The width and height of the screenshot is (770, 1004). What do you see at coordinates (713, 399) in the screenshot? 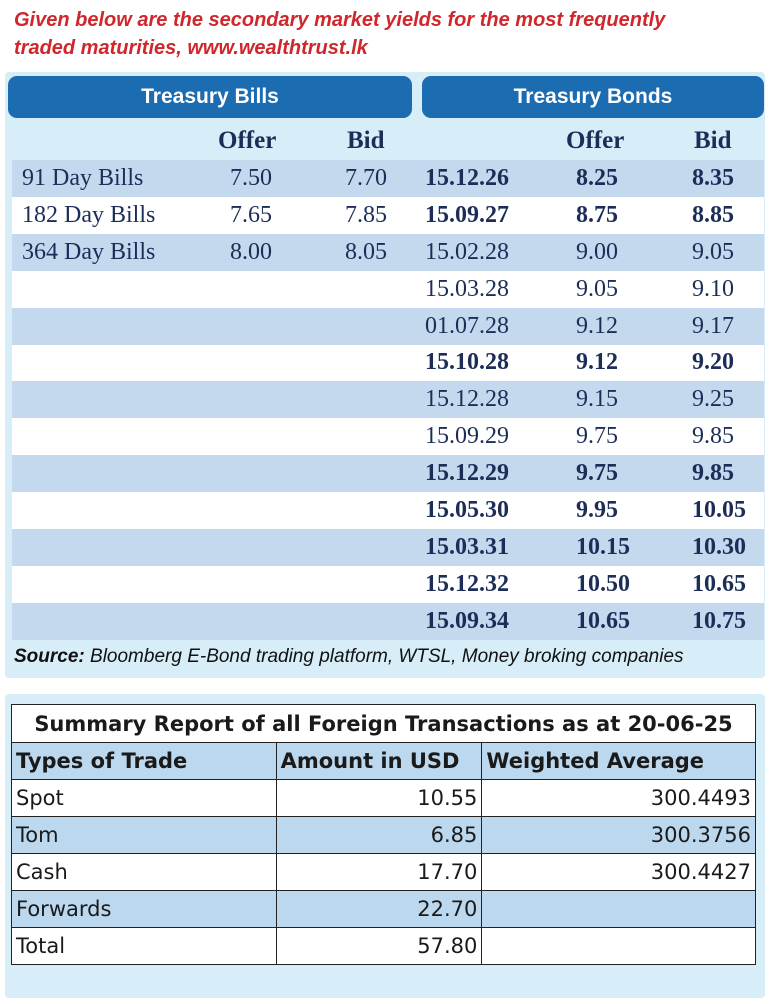
I see `bond-bid: 9.25` at bounding box center [713, 399].